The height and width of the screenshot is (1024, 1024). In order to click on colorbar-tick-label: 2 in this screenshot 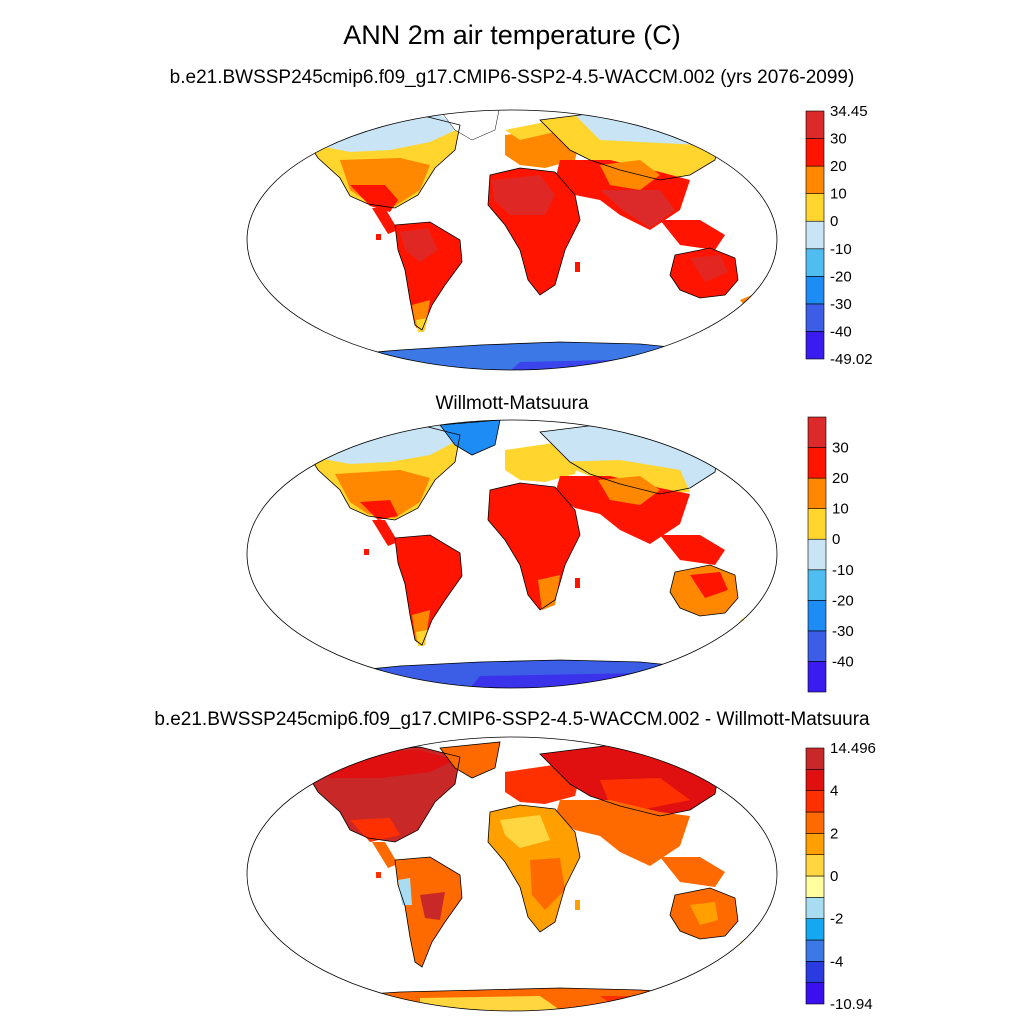, I will do `click(834, 833)`.